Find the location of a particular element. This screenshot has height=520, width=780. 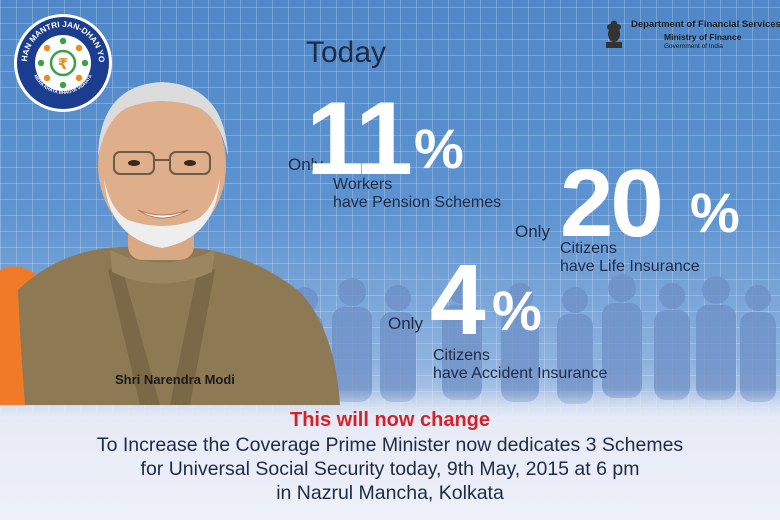

stat1-line2: have Pension Schemes is located at coordinates (417, 202).